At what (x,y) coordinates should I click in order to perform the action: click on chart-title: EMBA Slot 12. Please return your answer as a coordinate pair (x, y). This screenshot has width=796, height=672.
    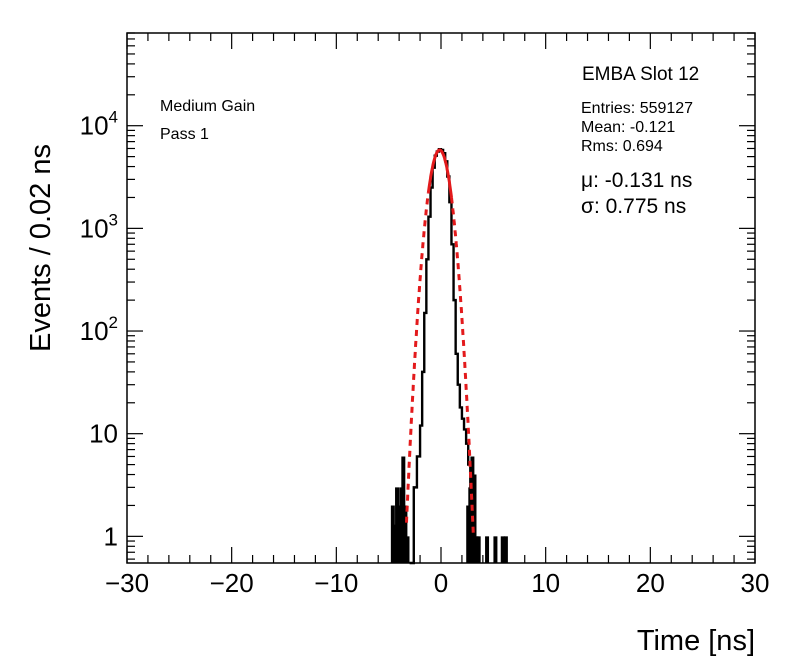
    Looking at the image, I should click on (641, 74).